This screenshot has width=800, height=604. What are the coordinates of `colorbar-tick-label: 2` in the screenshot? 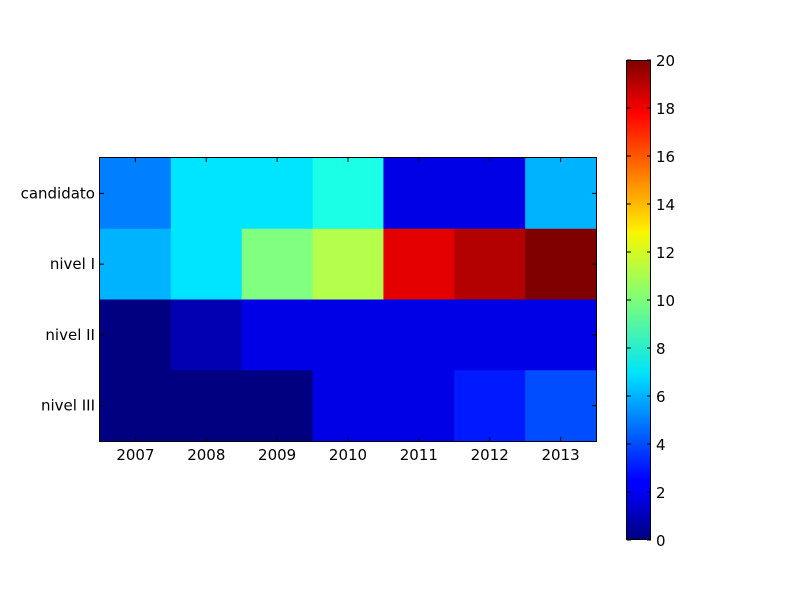 It's located at (661, 493).